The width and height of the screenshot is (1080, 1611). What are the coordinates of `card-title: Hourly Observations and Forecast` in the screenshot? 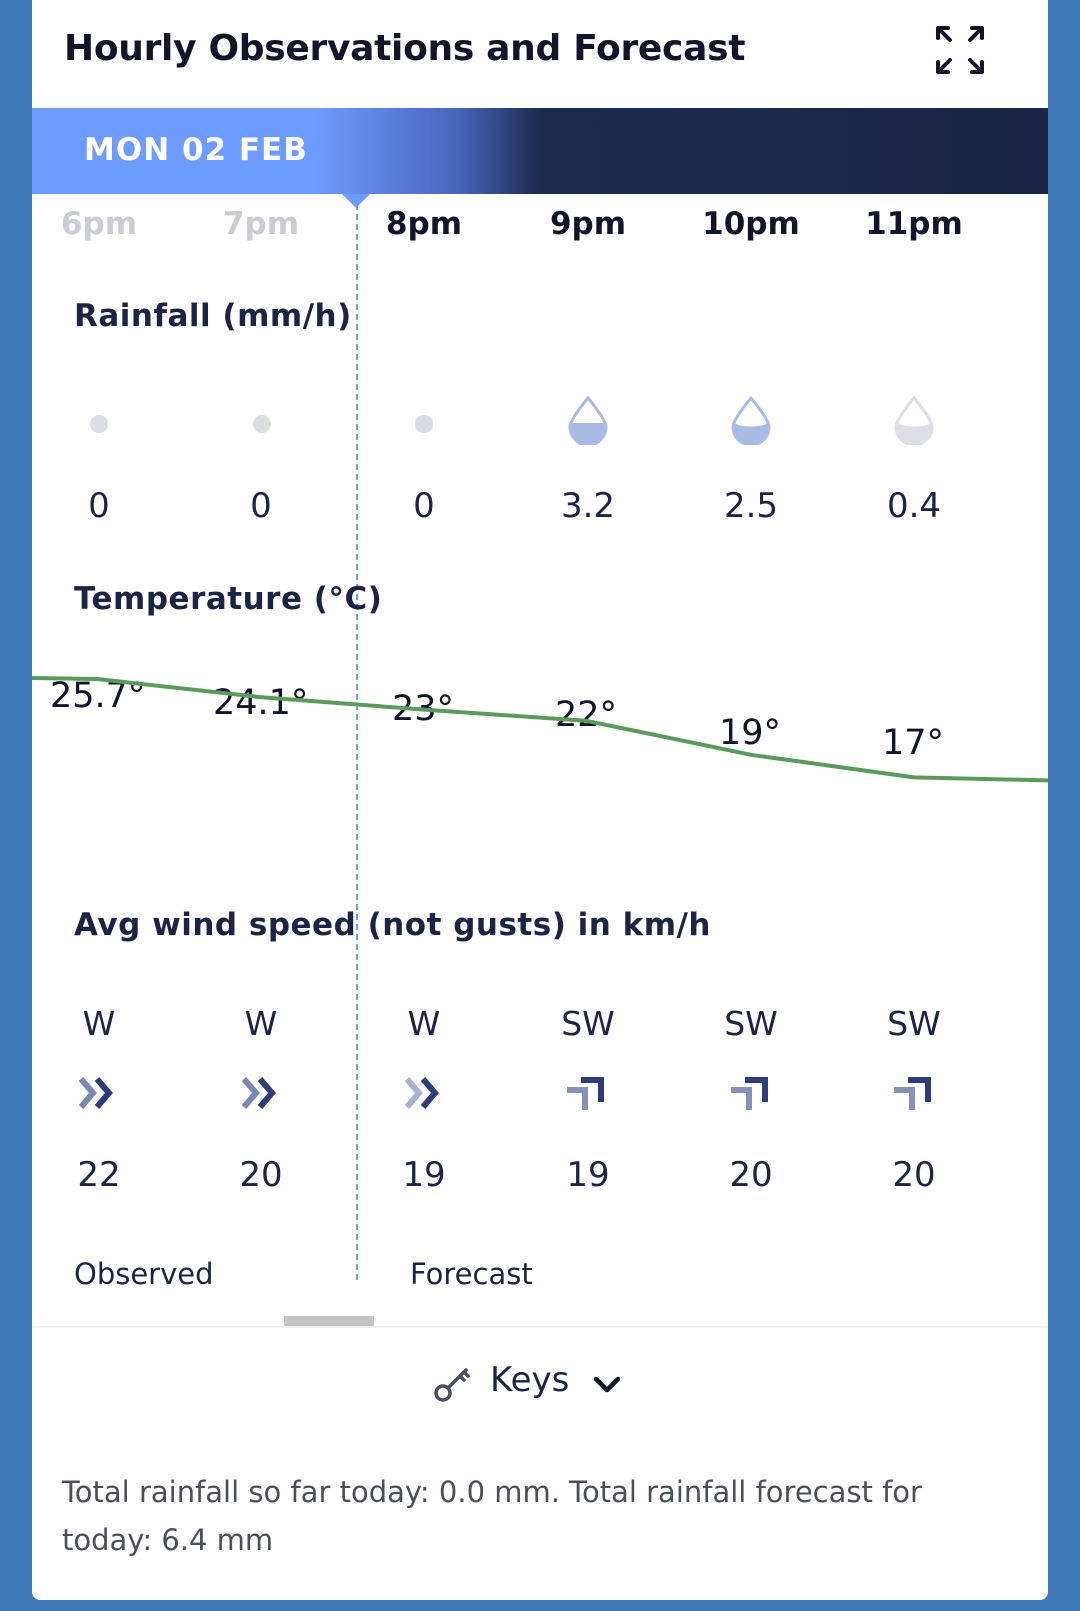 It's located at (405, 48).